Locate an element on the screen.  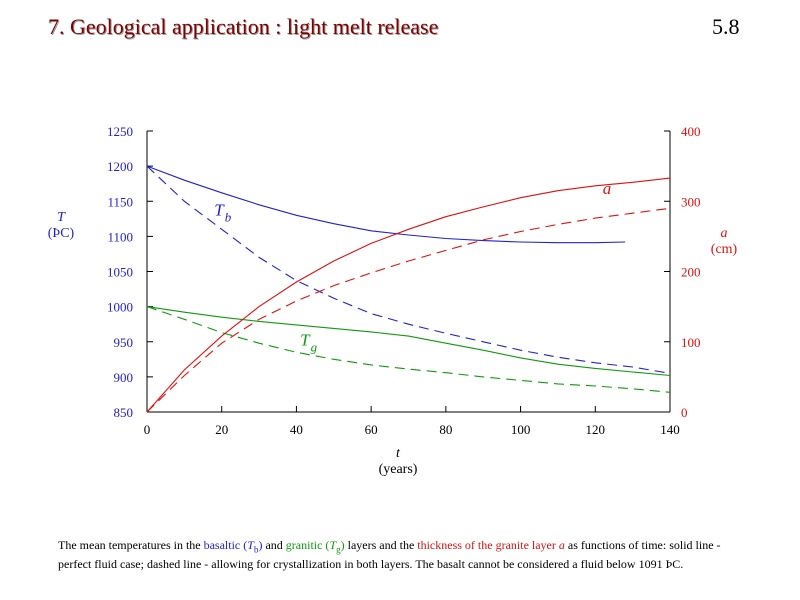
y-right-tick-label: 100 is located at coordinates (691, 342).